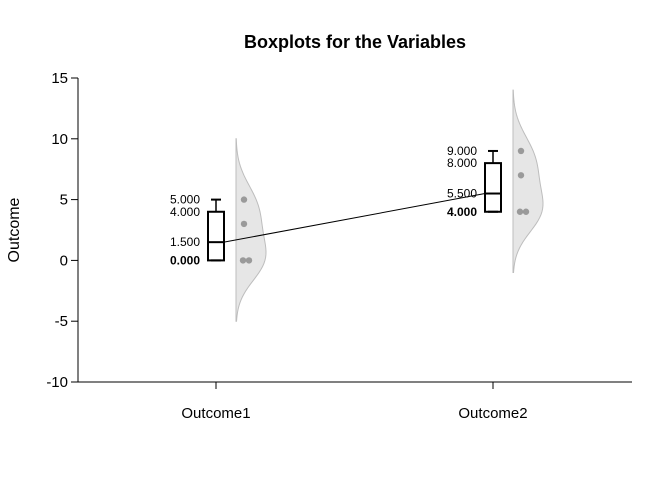  I want to click on y-tick-label: 0, so click(64, 260).